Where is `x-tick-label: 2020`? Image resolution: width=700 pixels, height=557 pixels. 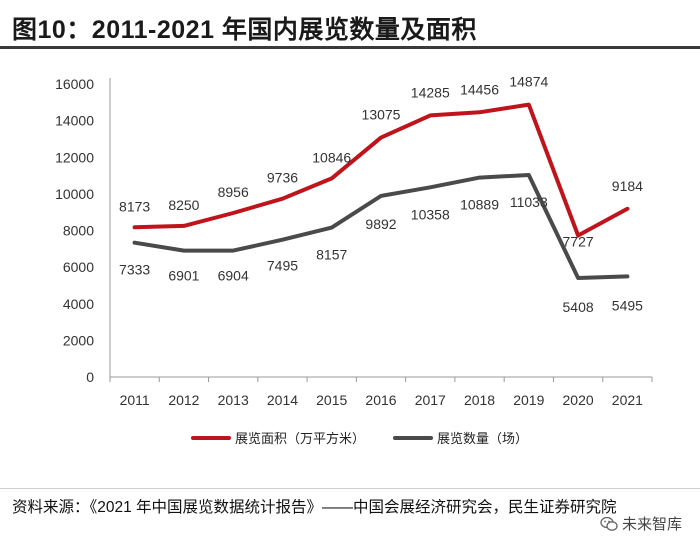
x-tick-label: 2020 is located at coordinates (578, 400).